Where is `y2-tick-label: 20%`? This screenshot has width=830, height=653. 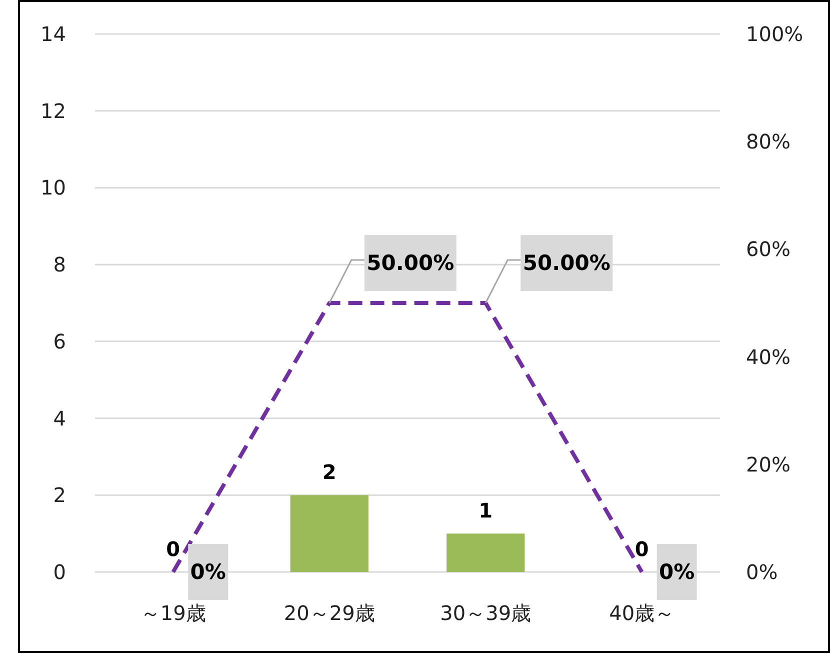
y2-tick-label: 20% is located at coordinates (768, 464).